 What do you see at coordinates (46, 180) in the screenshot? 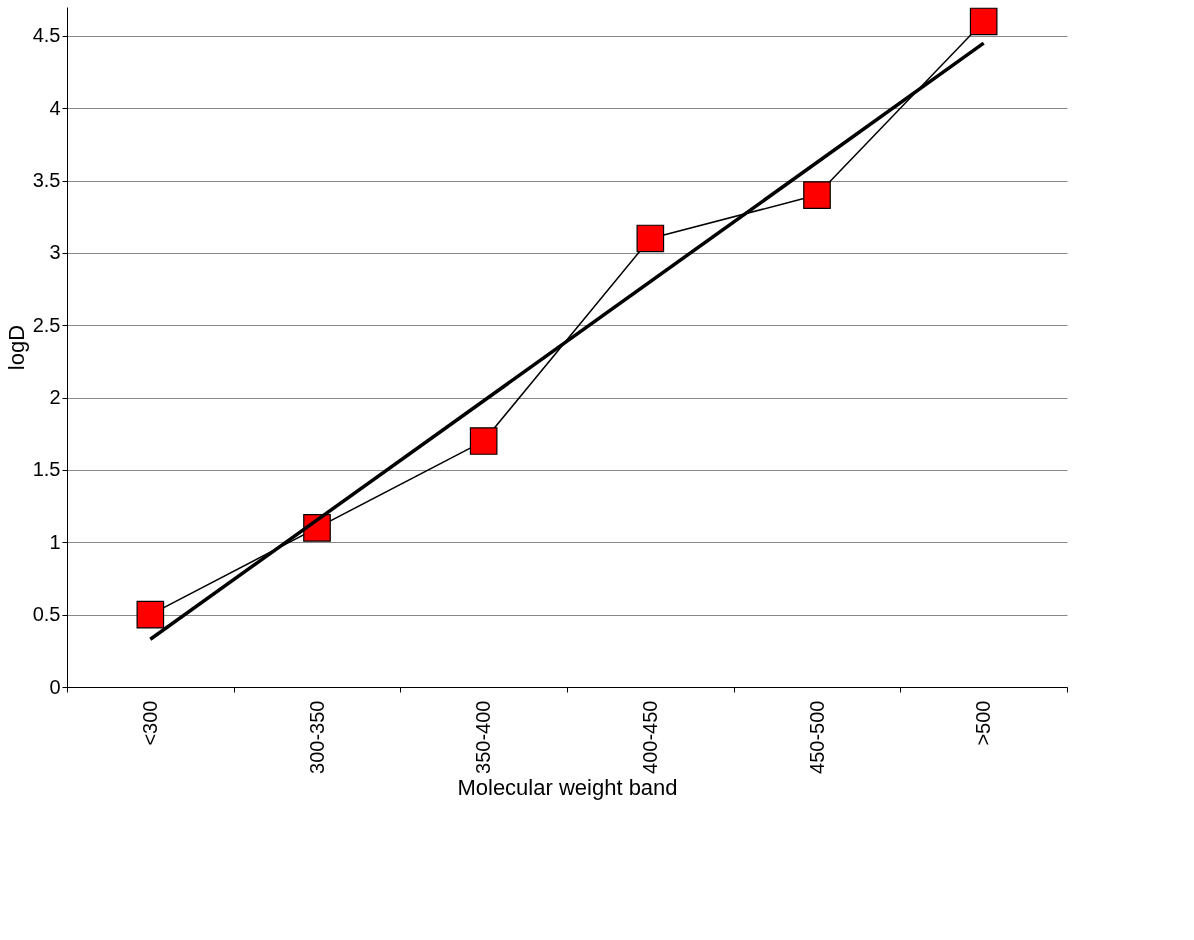
I see `y-tick-label: 3.5` at bounding box center [46, 180].